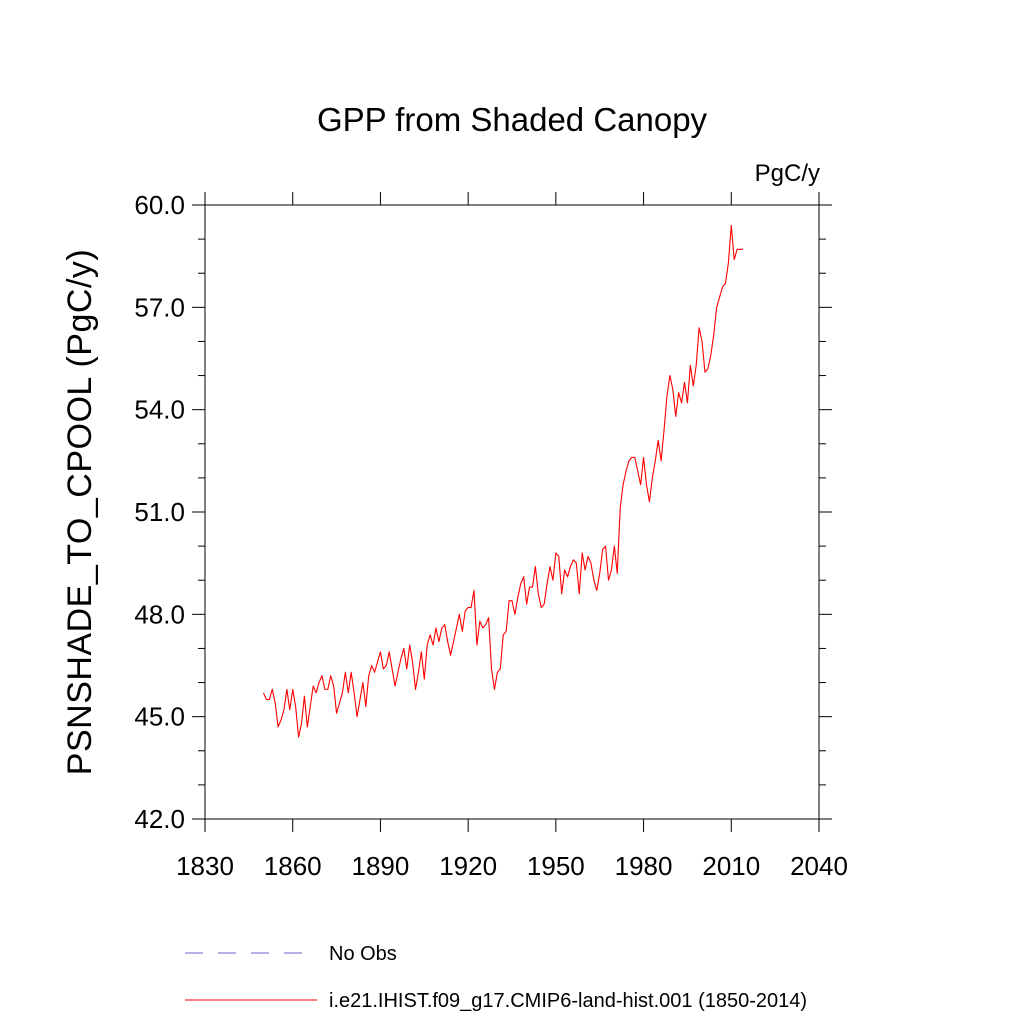  Describe the element at coordinates (159, 819) in the screenshot. I see `y-tick-label: 42.0` at that location.